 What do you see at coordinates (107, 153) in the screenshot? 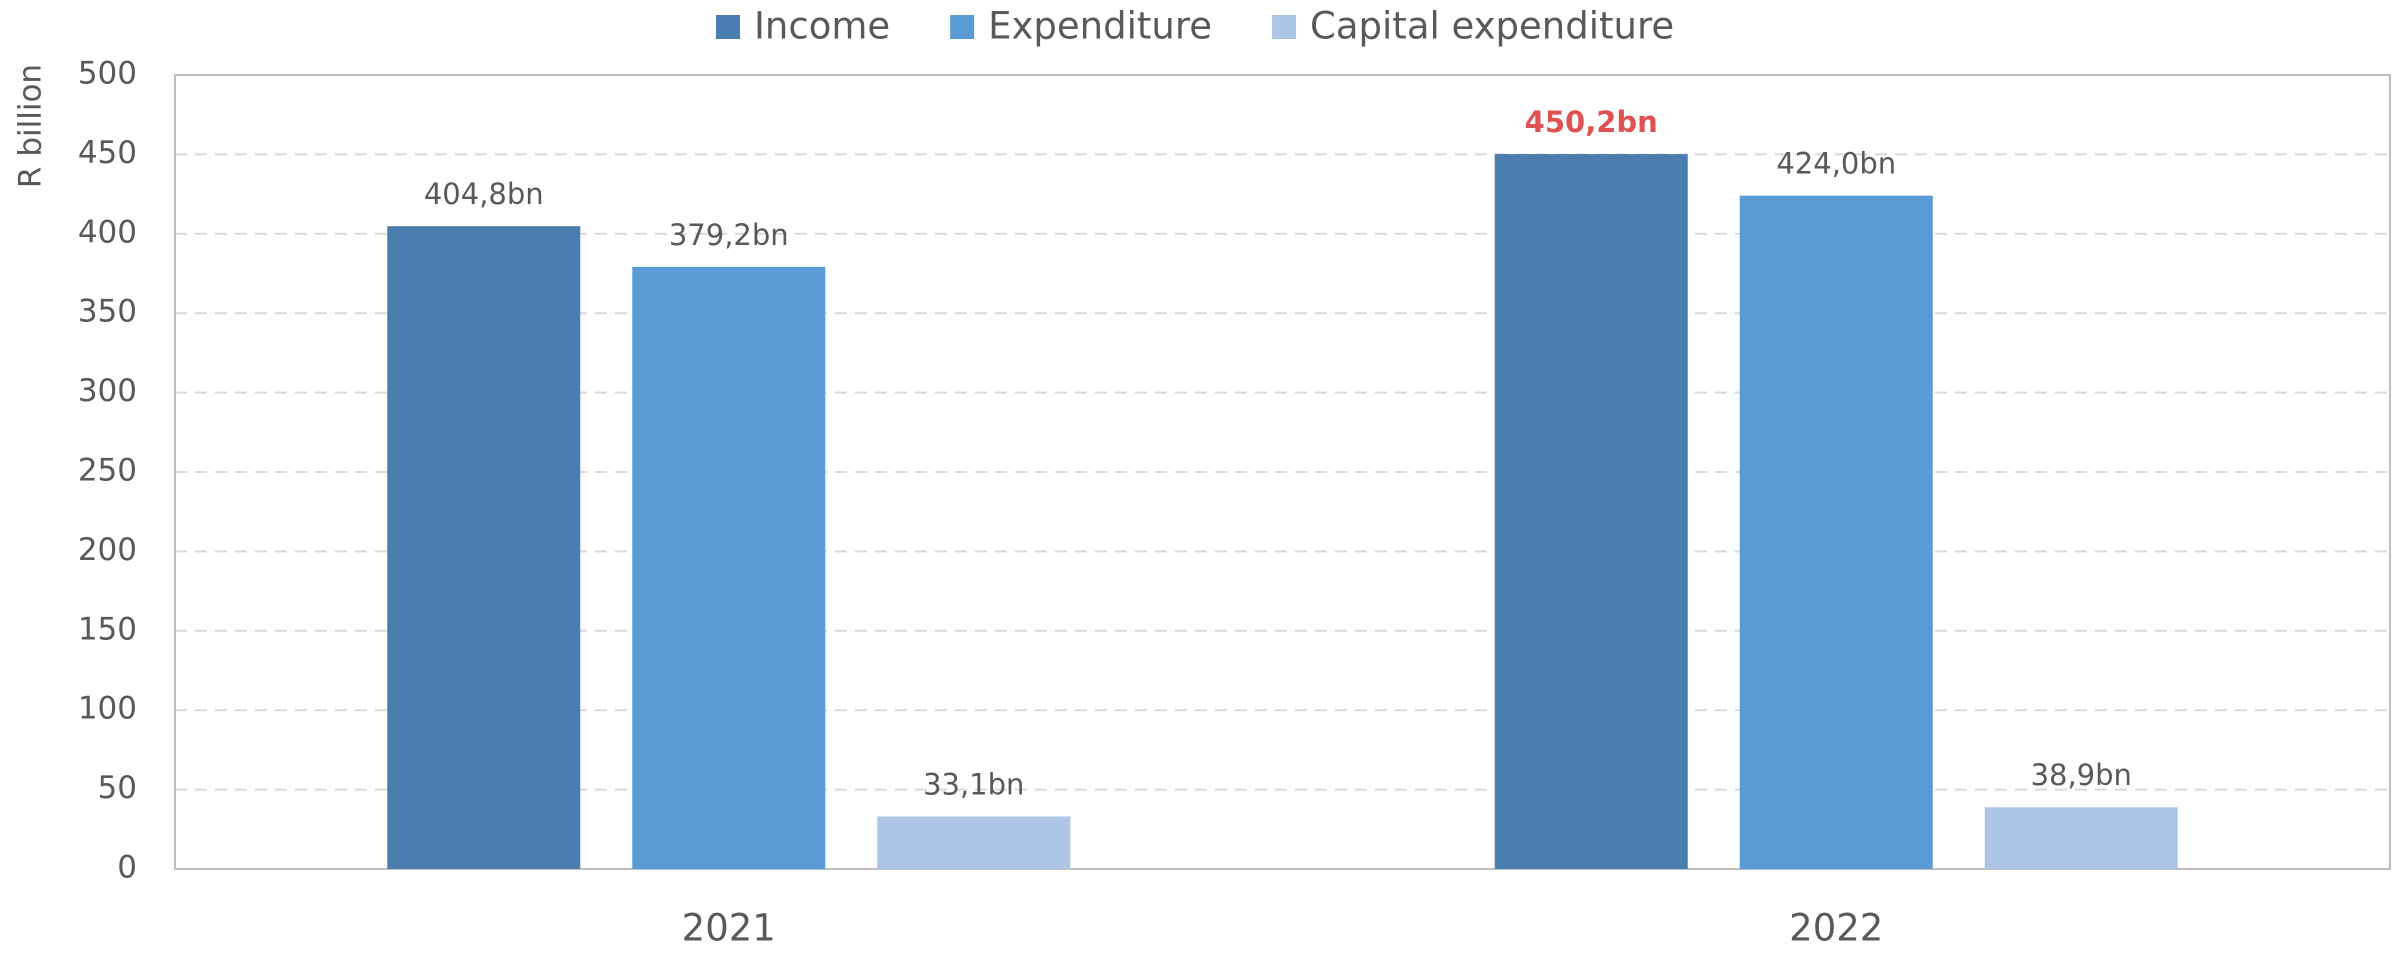
I see `y-tick-label: 450` at bounding box center [107, 153].